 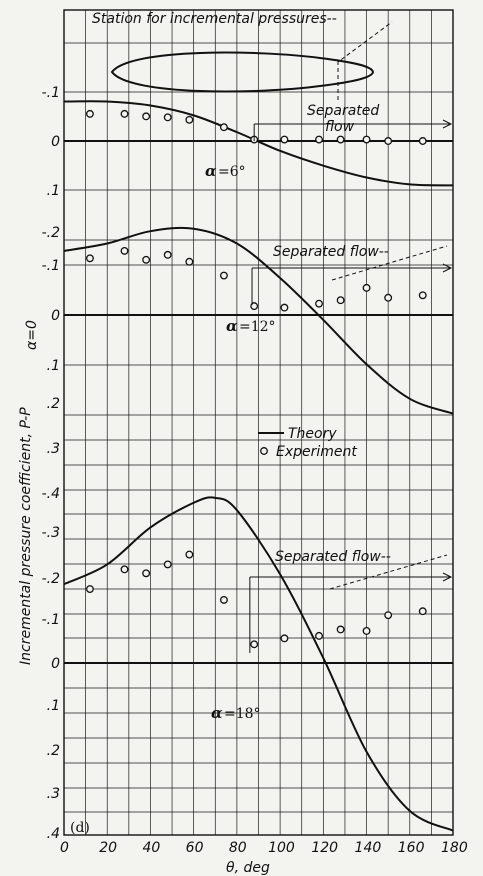 I want to click on svg-text: θ, deg, so click(x=248, y=868).